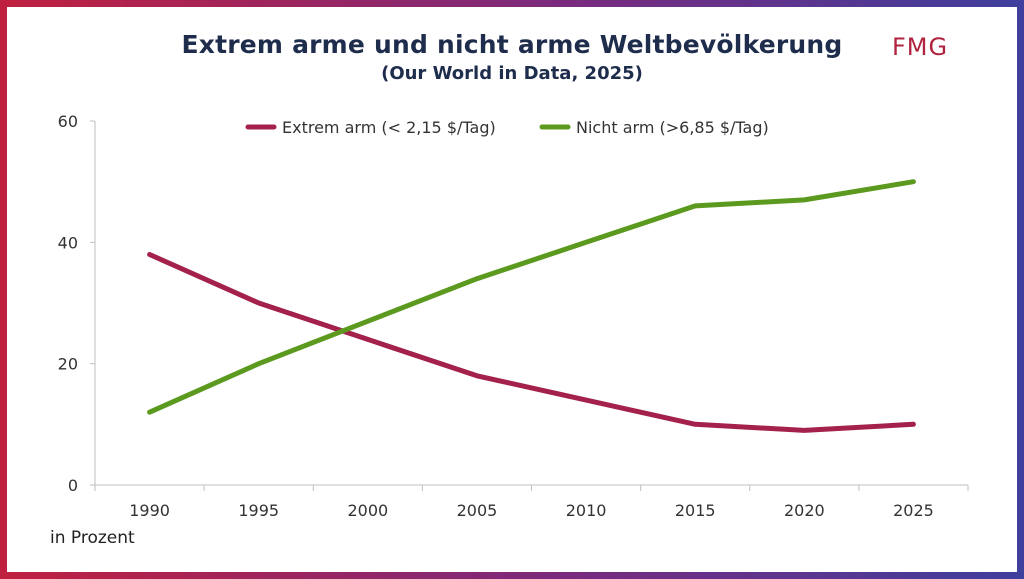 The width and height of the screenshot is (1024, 579). What do you see at coordinates (586, 510) in the screenshot?
I see `x-tick-label: 2010` at bounding box center [586, 510].